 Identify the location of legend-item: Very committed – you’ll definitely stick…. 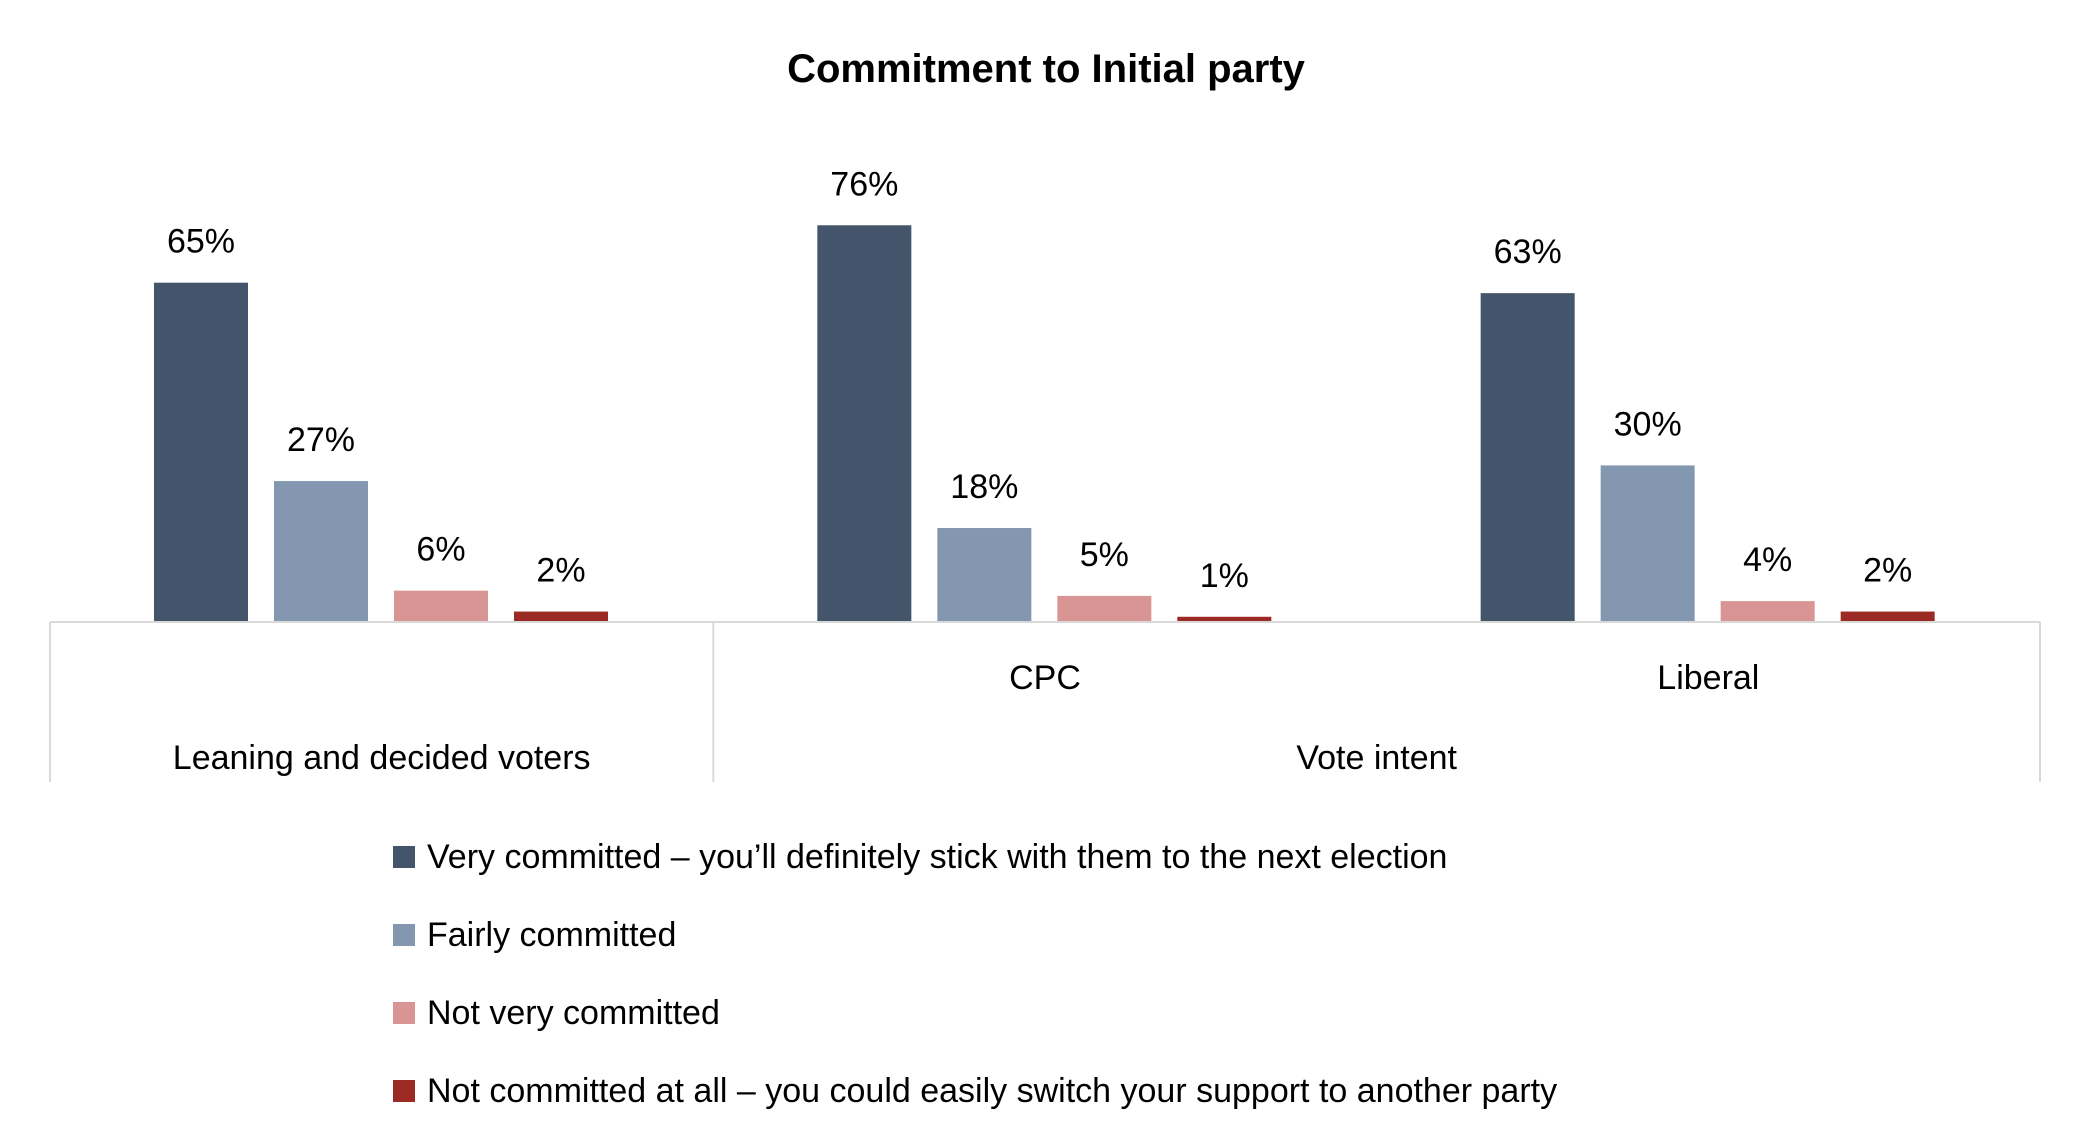
(975, 857).